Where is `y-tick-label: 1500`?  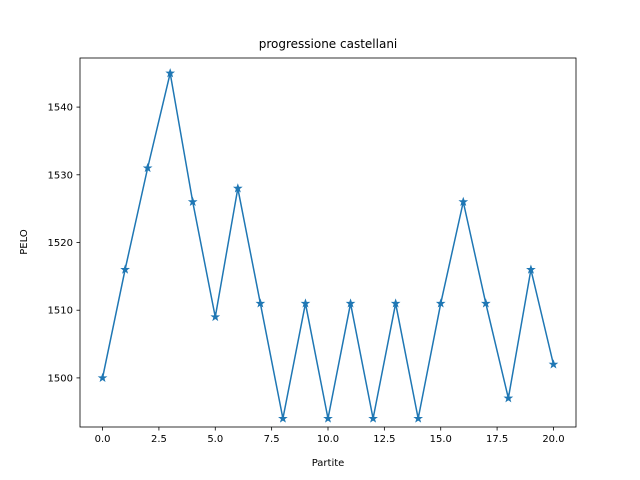
y-tick-label: 1500 is located at coordinates (60, 378).